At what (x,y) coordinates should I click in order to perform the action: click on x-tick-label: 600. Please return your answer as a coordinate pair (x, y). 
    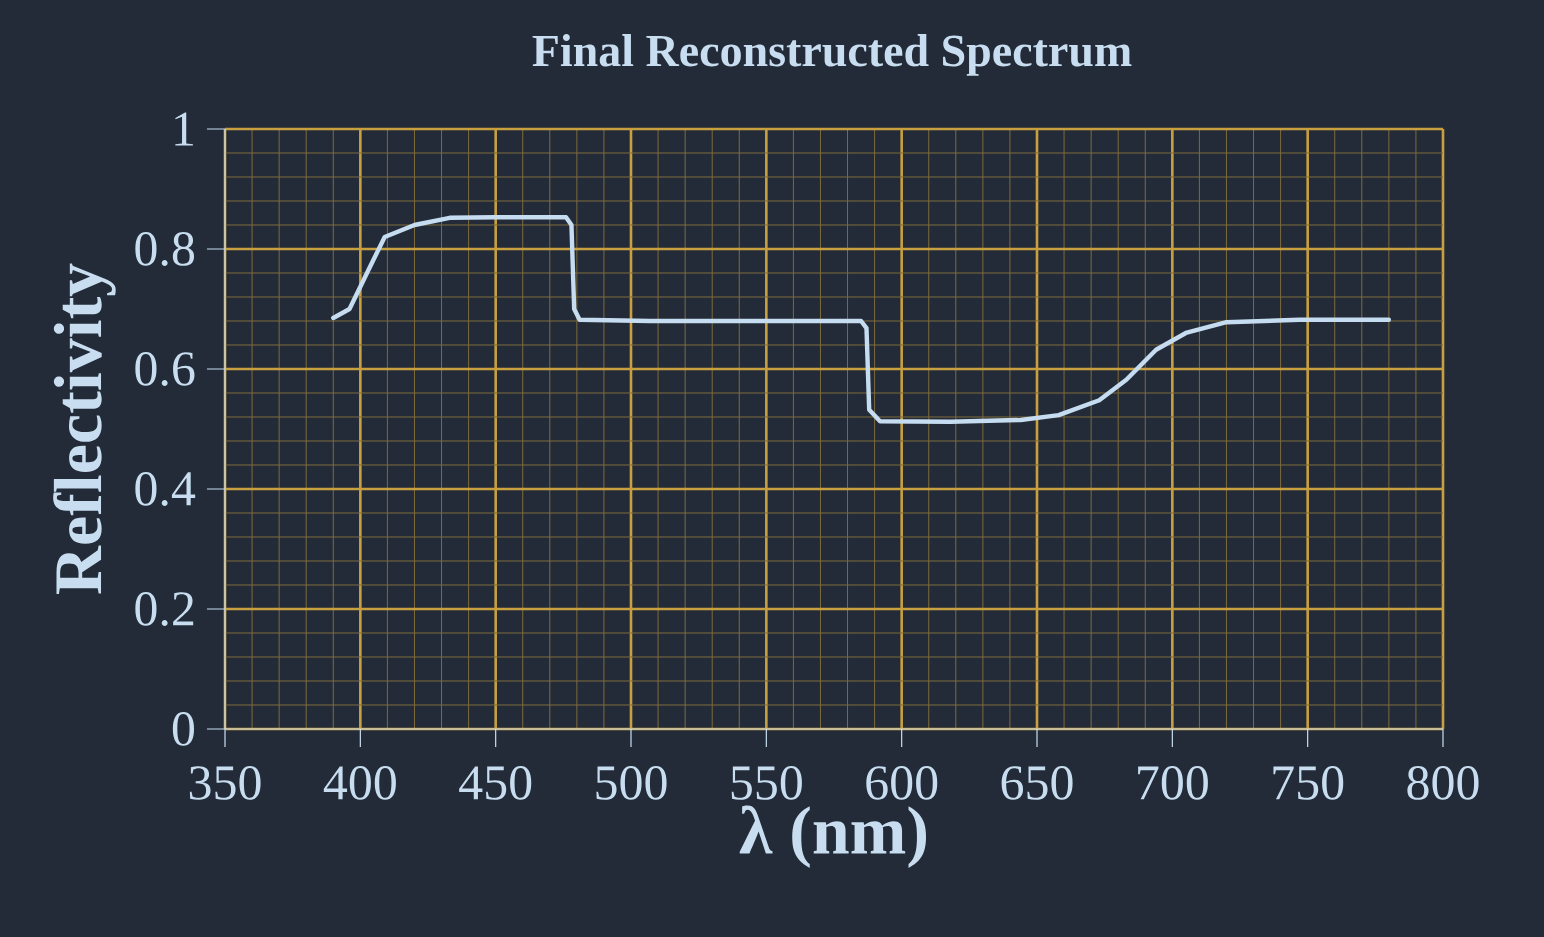
    Looking at the image, I should click on (902, 783).